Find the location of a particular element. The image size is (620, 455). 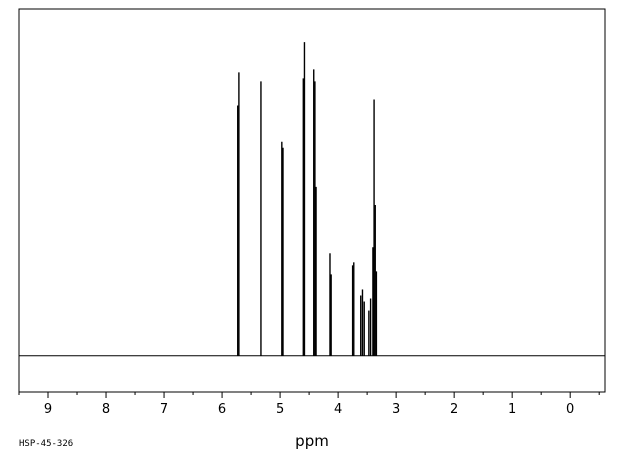

x-tick-label: 2 is located at coordinates (454, 409).